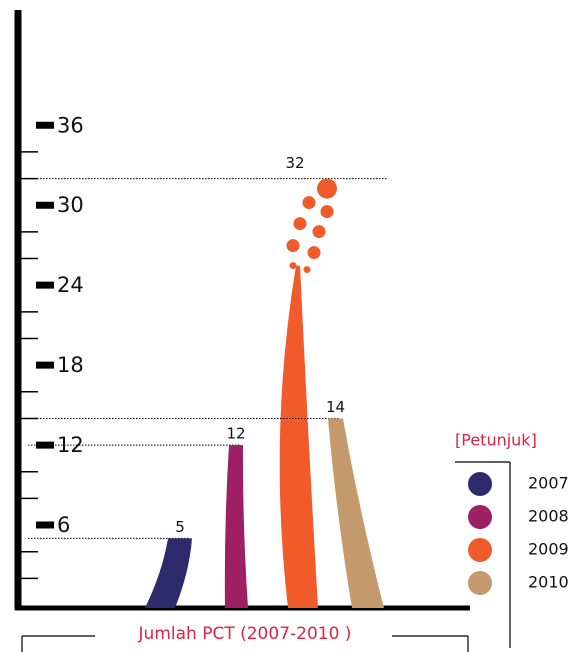 This screenshot has width=579, height=652. What do you see at coordinates (335, 407) in the screenshot?
I see `value-label: 14` at bounding box center [335, 407].